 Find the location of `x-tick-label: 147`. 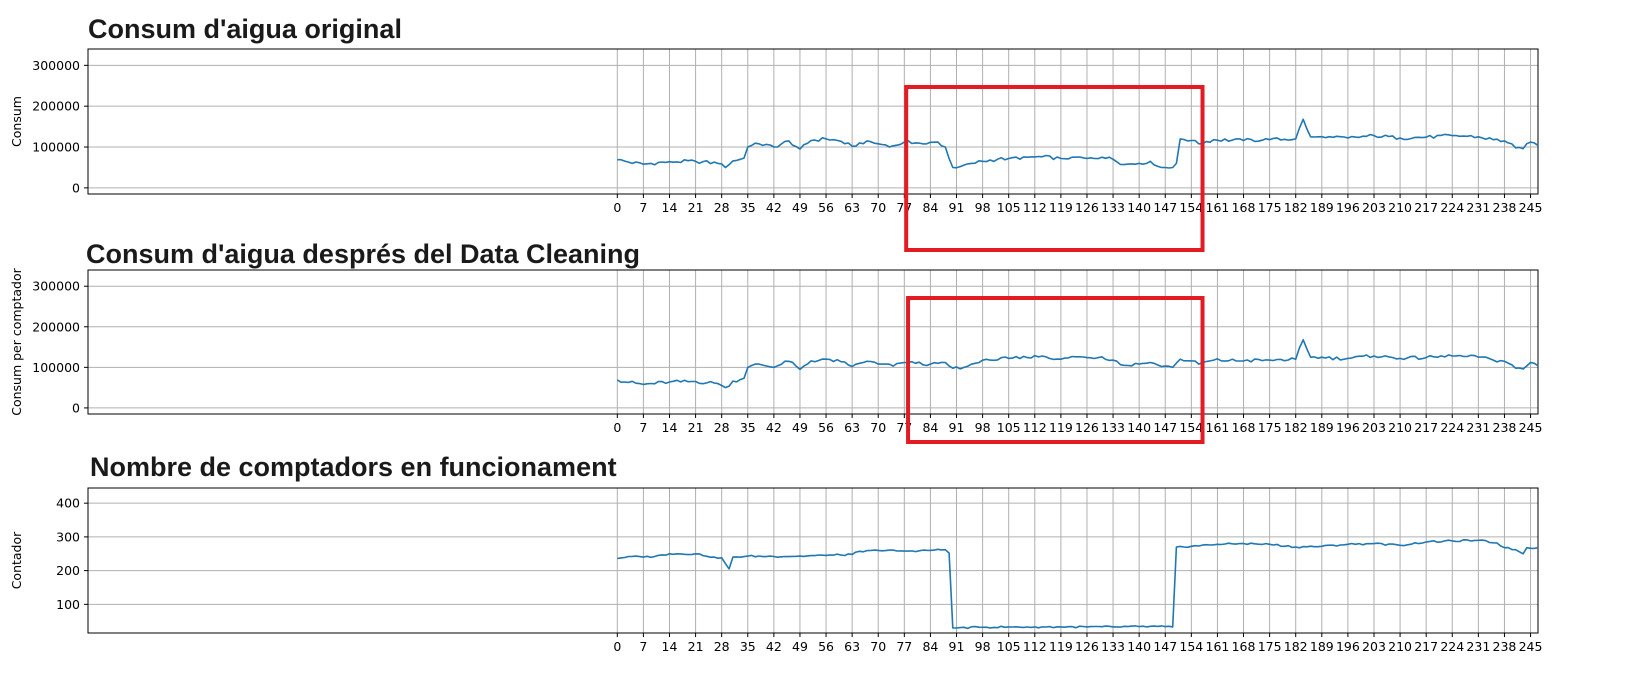

x-tick-label: 147 is located at coordinates (1165, 207).